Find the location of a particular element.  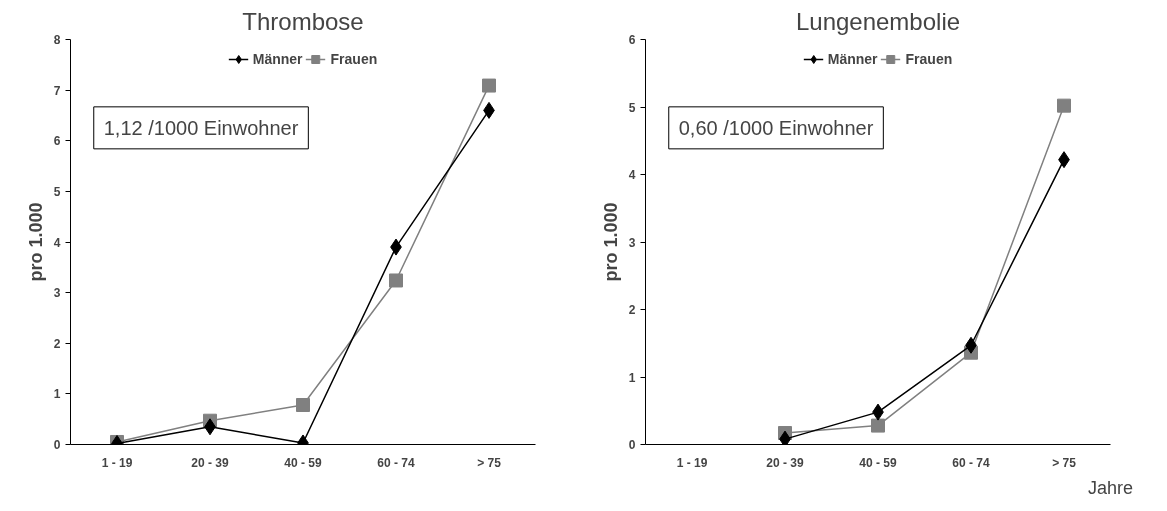

annotation: 1,12 /1000 Einwohner is located at coordinates (201, 127).